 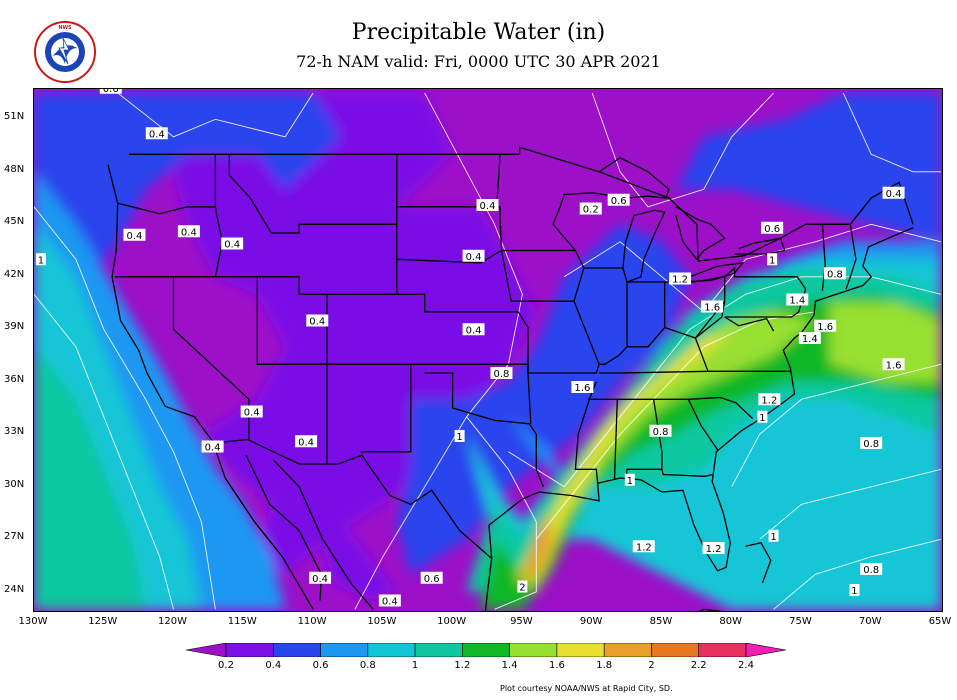 I want to click on latitude-label: 48N, so click(x=14, y=169).